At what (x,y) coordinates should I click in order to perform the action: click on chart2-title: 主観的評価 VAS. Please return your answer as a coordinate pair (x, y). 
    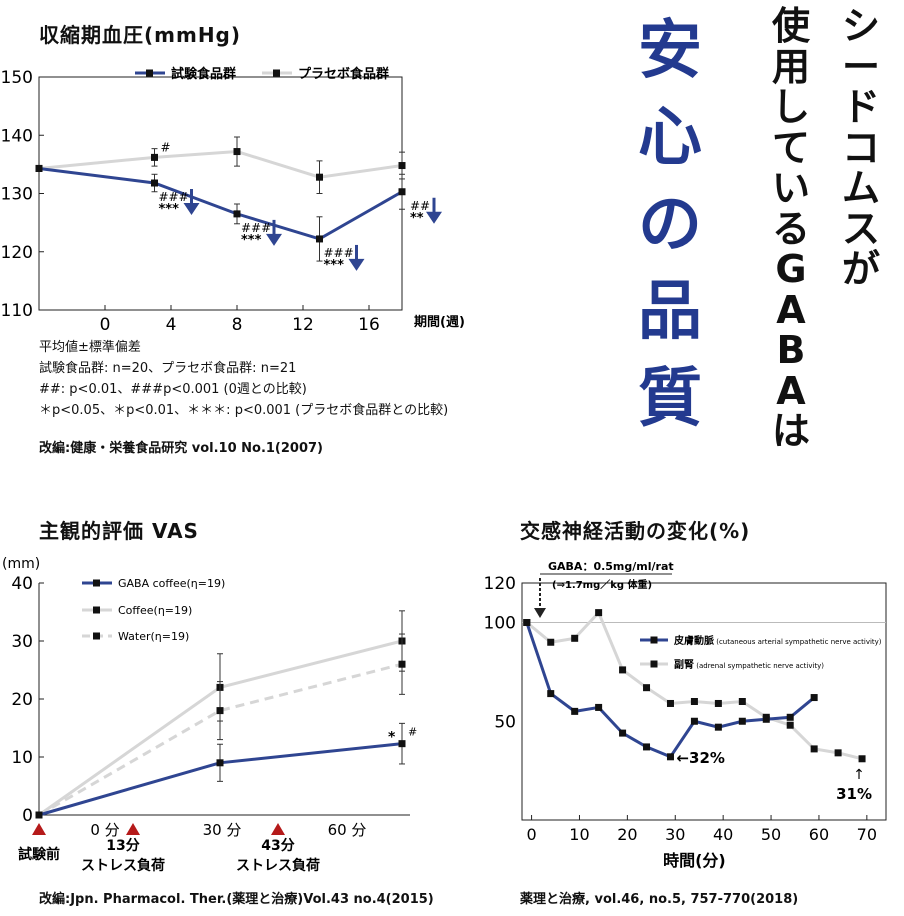
    Looking at the image, I should click on (119, 531).